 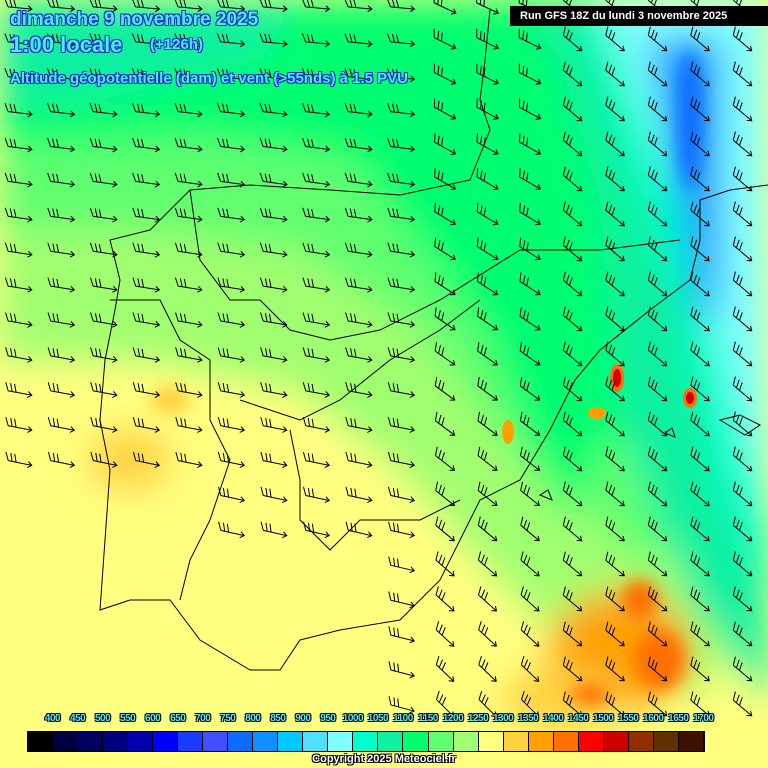 I want to click on legend-tick: 600, so click(x=153, y=718).